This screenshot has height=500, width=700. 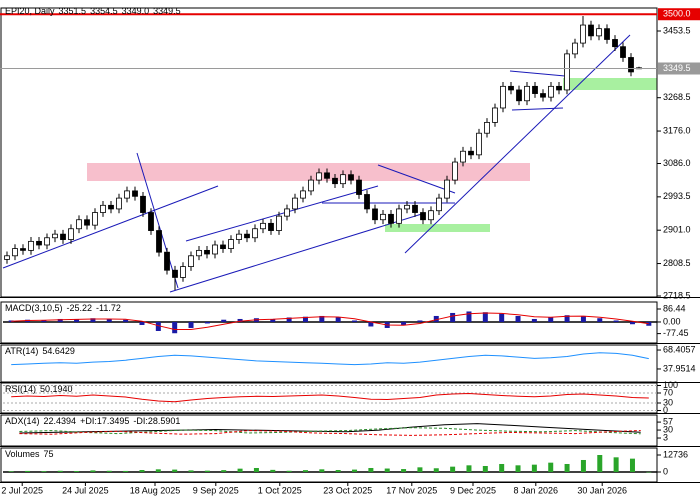 What do you see at coordinates (164, 421) in the screenshot?
I see `series-last-value: 28.5901` at bounding box center [164, 421].